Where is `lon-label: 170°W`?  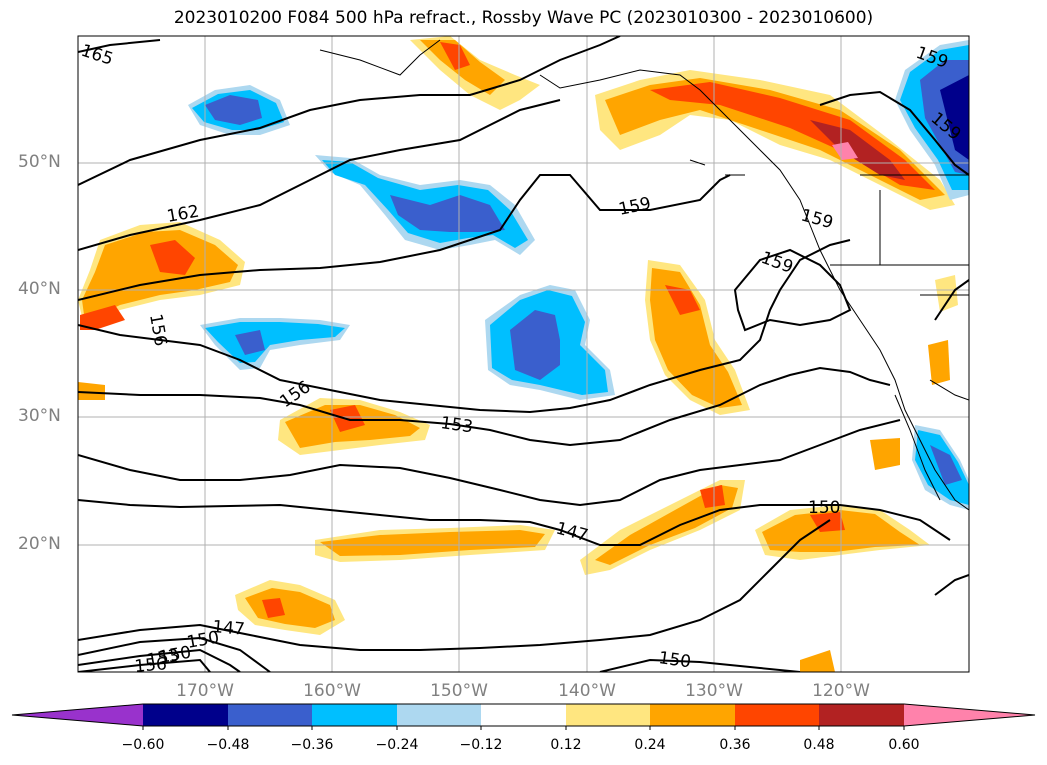 lon-label: 170°W is located at coordinates (205, 691).